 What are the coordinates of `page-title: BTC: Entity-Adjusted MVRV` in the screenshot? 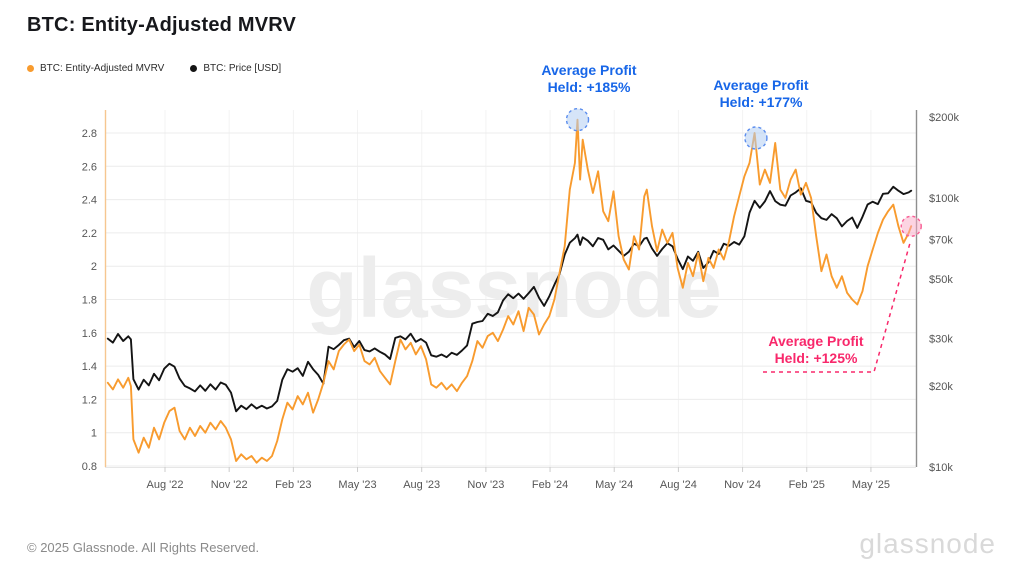 It's located at (162, 25).